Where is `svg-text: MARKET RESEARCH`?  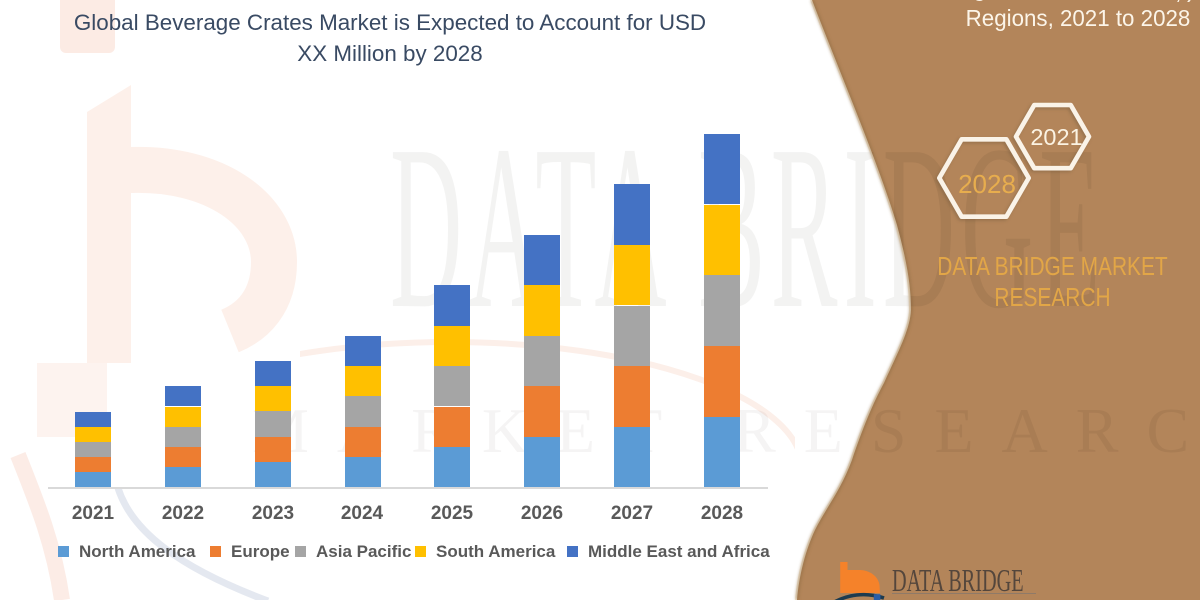
svg-text: MARKET RESEARCH is located at coordinates (726, 430).